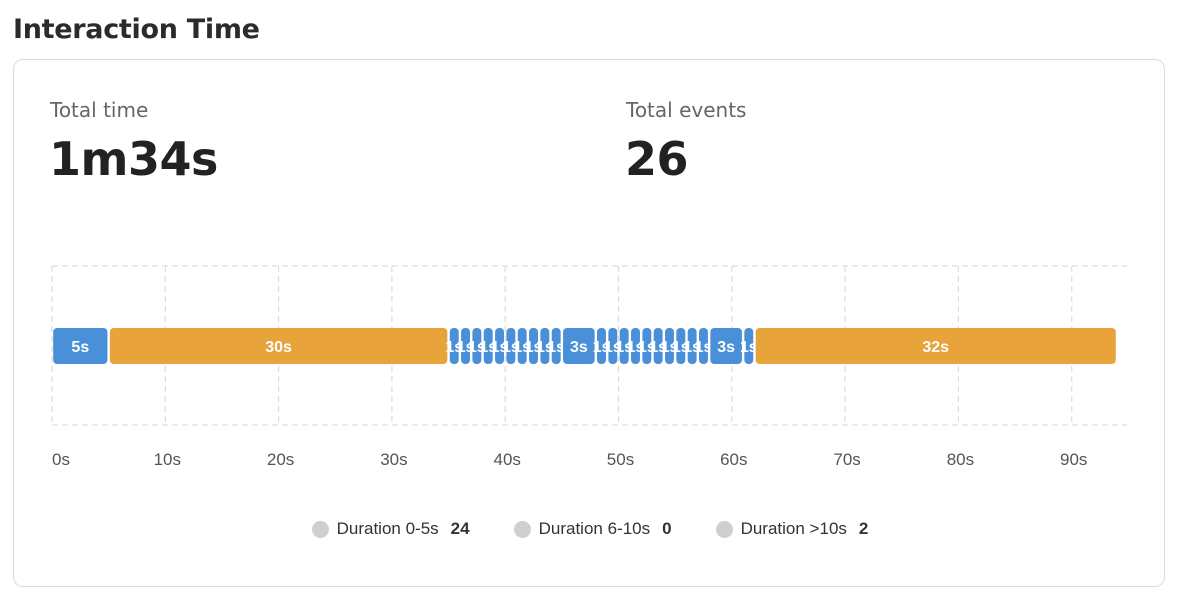 The image size is (1180, 606). I want to click on page-title: Interaction Time, so click(136, 29).